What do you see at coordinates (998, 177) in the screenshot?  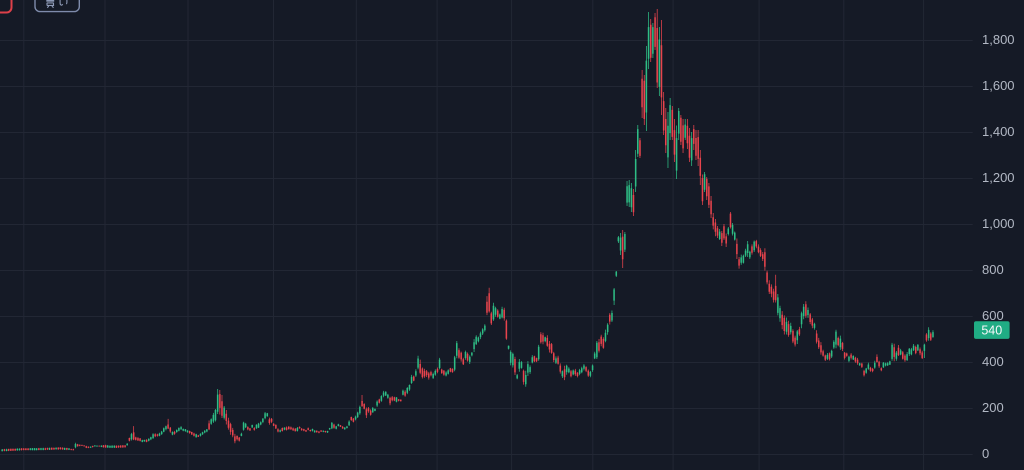 I see `svg-text: 1,200` at bounding box center [998, 177].